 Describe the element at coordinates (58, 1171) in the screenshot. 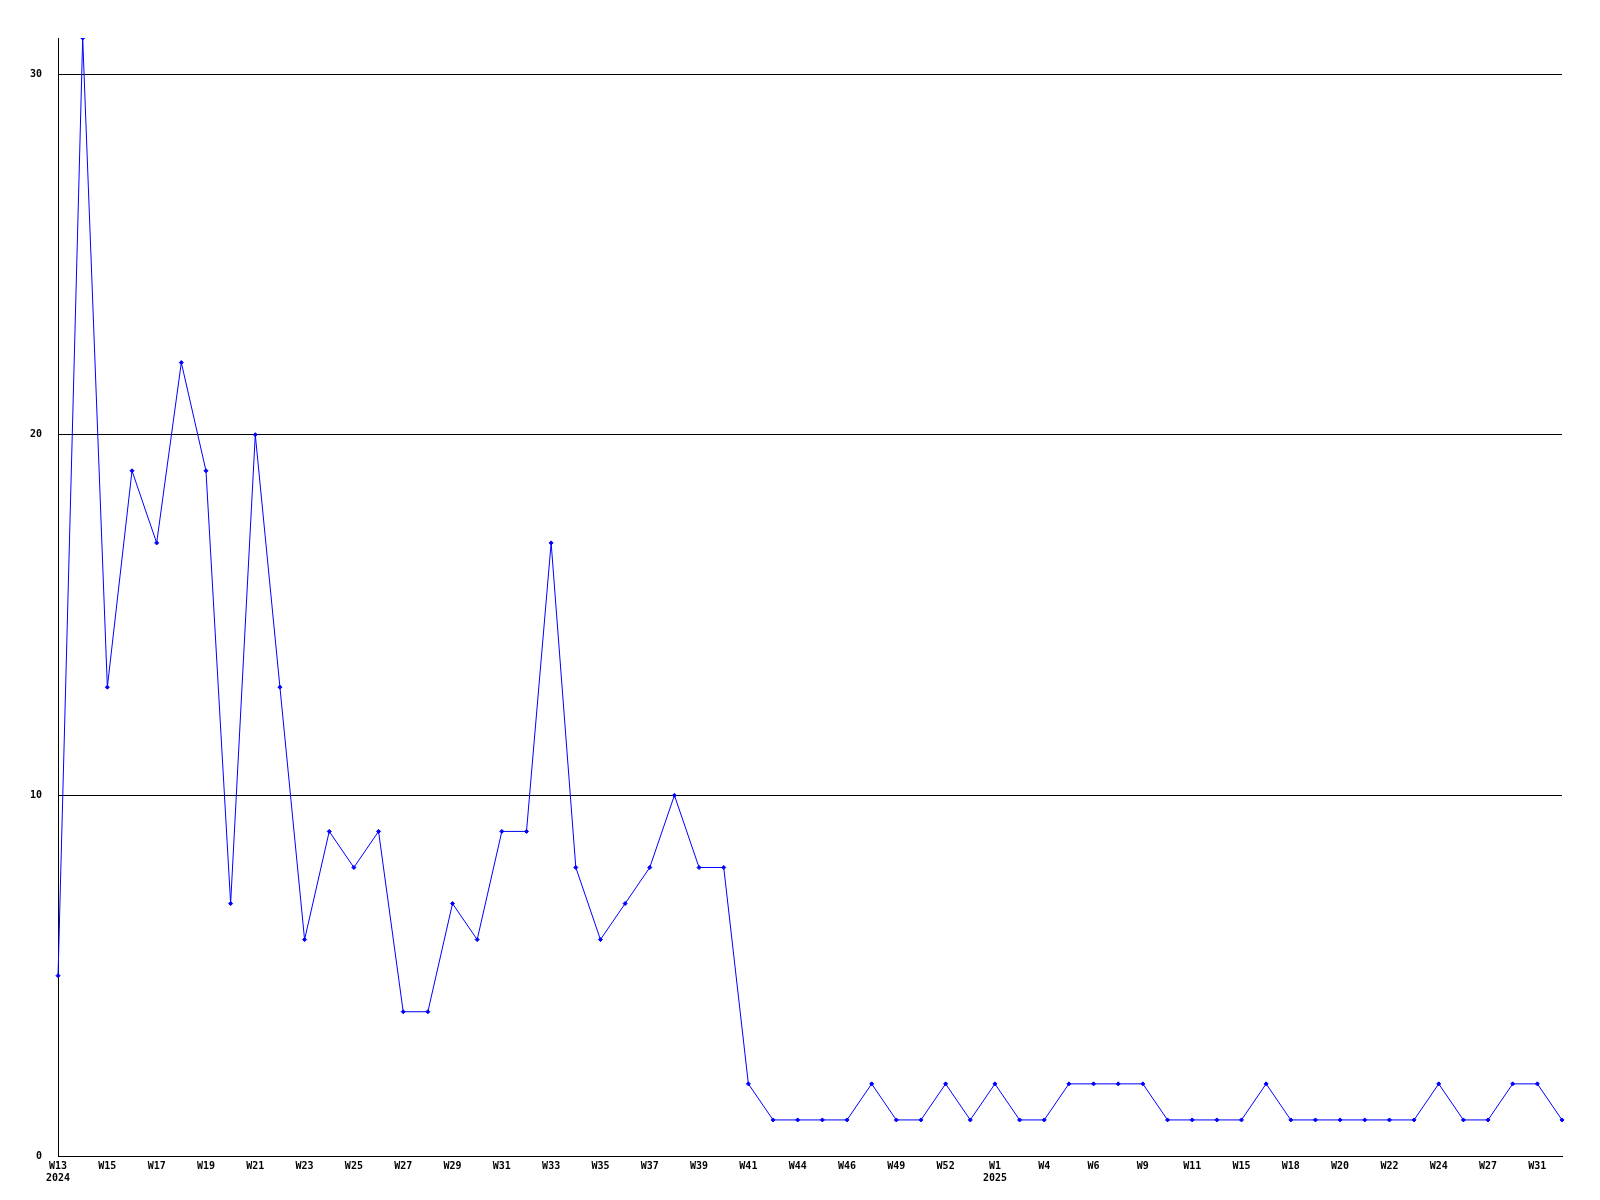

I see `x-tick-label: W13 2024` at that location.